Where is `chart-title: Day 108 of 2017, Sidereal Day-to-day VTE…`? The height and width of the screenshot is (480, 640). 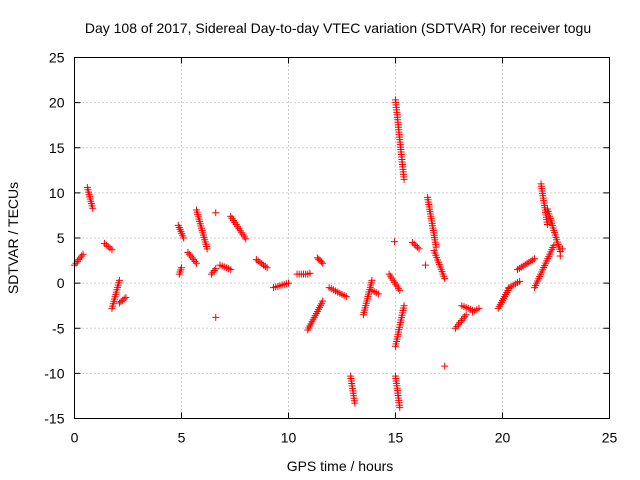
chart-title: Day 108 of 2017, Sidereal Day-to-day VTE… is located at coordinates (338, 28).